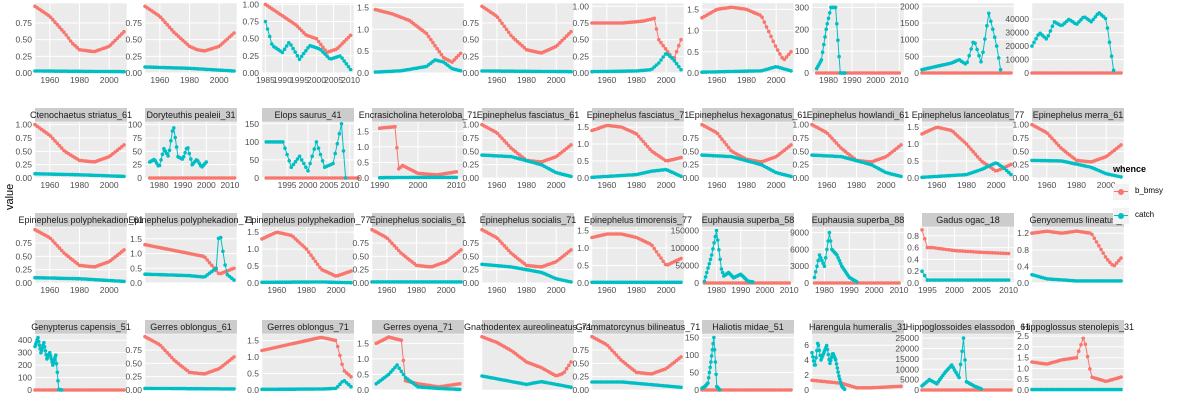 Image resolution: width=1200 pixels, height=405 pixels. What do you see at coordinates (583, 283) in the screenshot?
I see `y-tick-label: 0.0` at bounding box center [583, 283].